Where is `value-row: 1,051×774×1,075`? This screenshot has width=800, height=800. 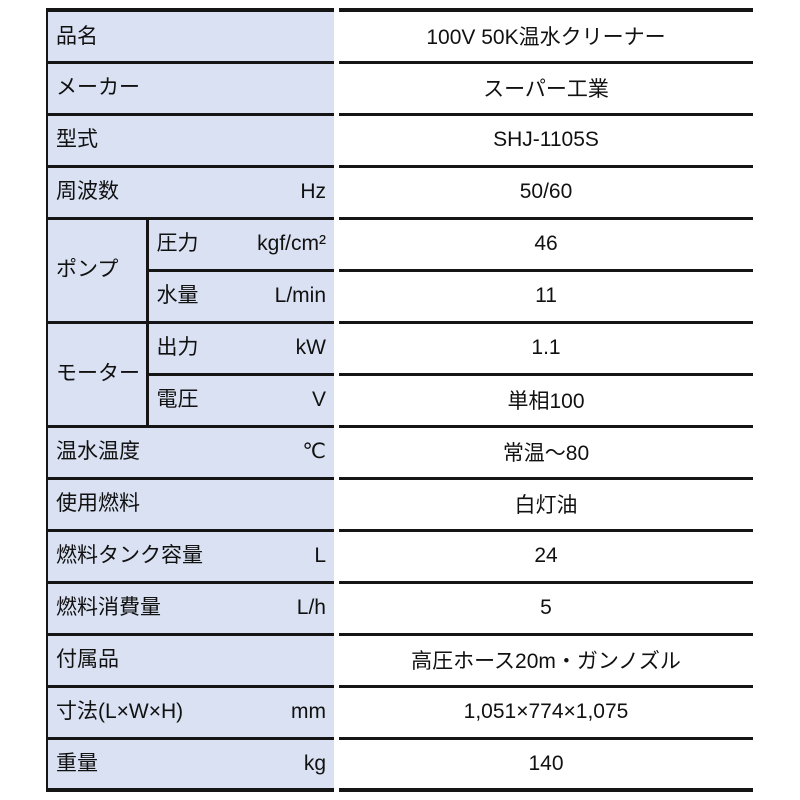
value-row: 1,051×774×1,075 is located at coordinates (546, 712).